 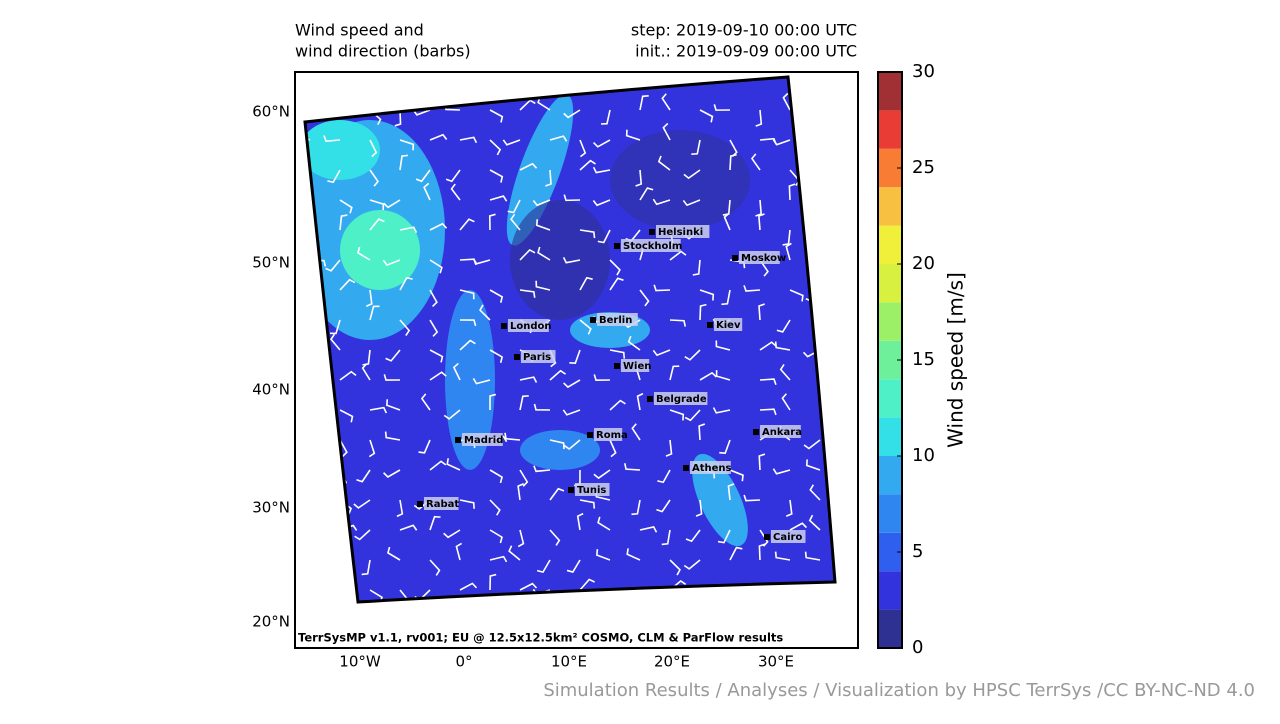 I want to click on colorbar-tick-label: 5, so click(x=917, y=551).